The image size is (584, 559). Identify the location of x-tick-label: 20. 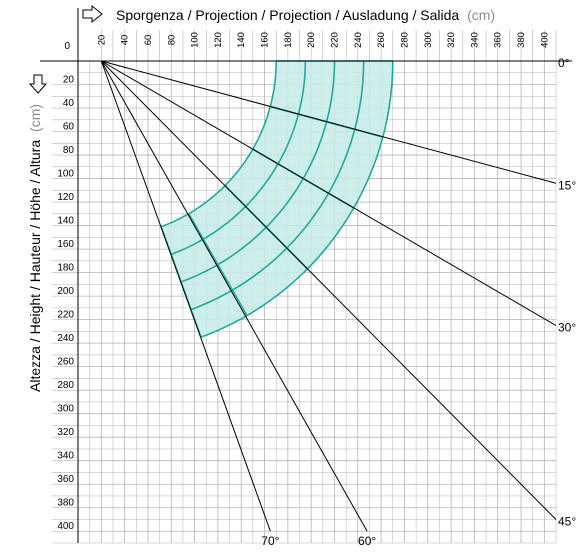
(101, 40).